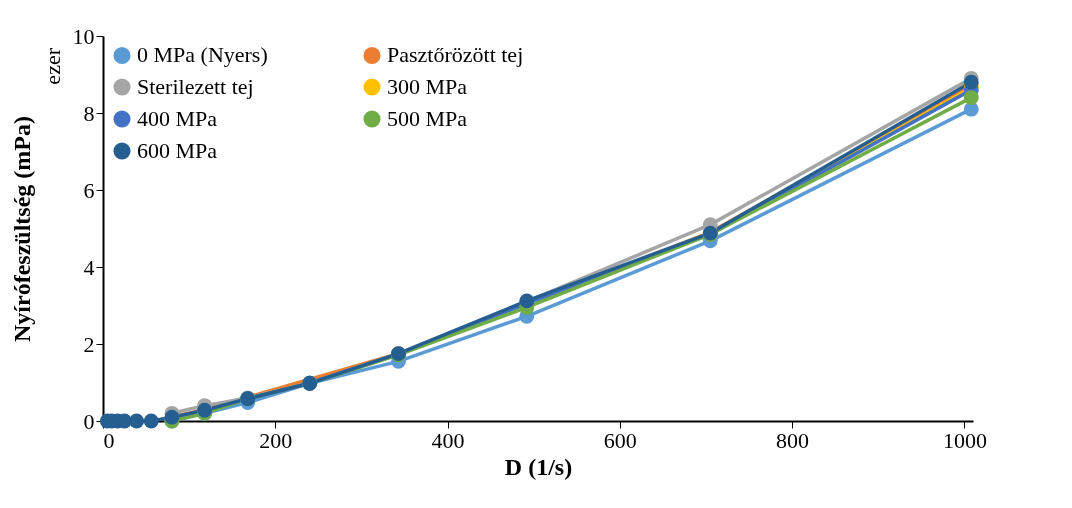  What do you see at coordinates (177, 118) in the screenshot?
I see `legend-label: 400 MPa` at bounding box center [177, 118].